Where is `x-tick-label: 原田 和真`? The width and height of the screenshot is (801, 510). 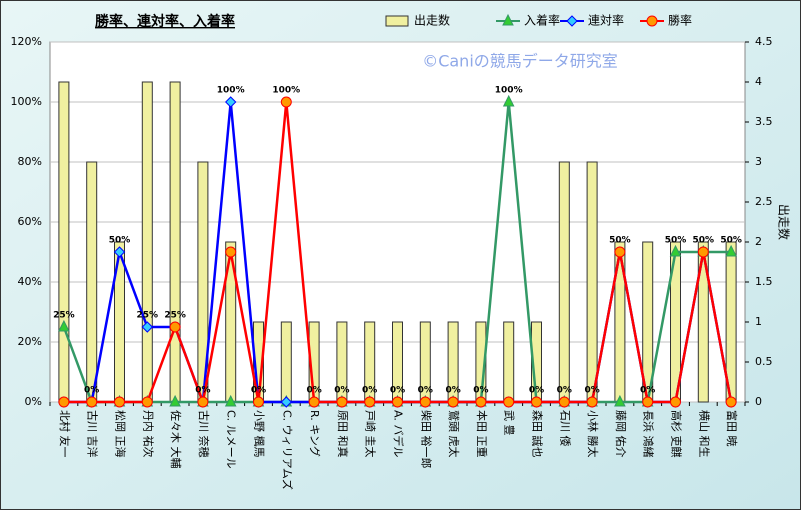
x-tick-label: 原田 和真 is located at coordinates (343, 434).